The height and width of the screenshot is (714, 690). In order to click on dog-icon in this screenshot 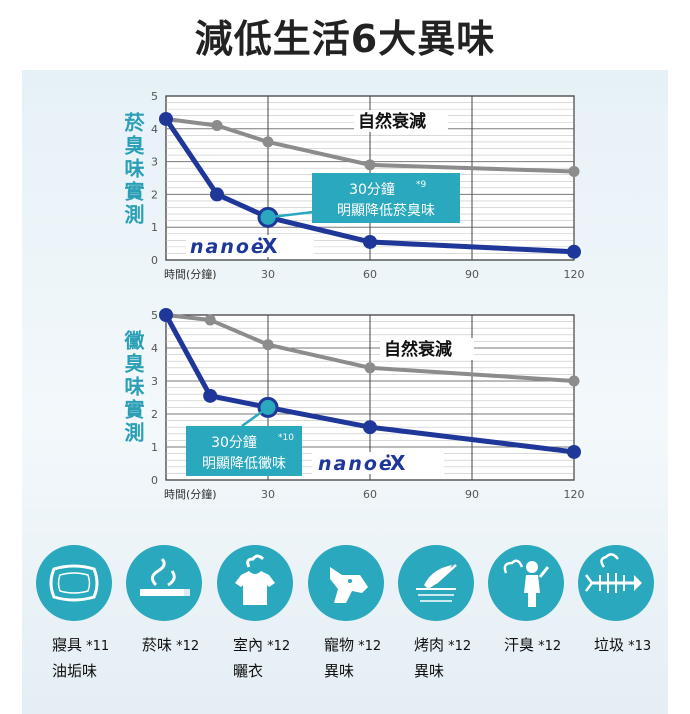, I will do `click(346, 583)`.